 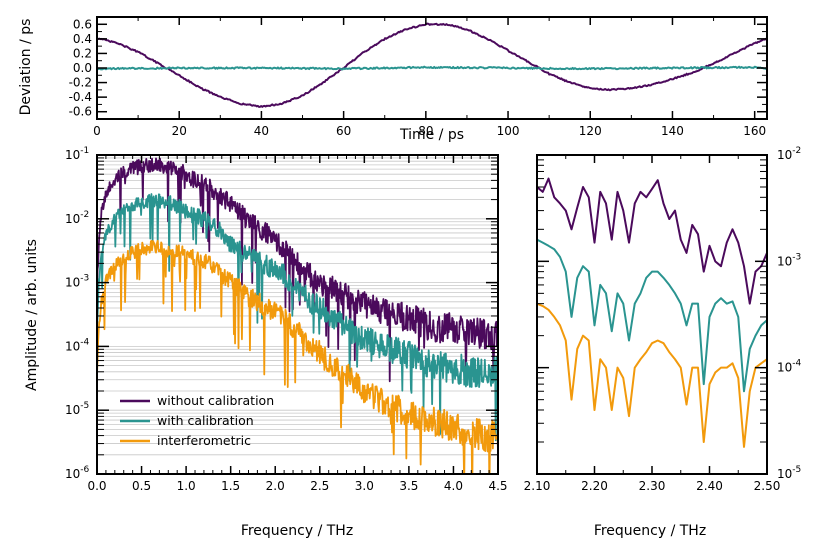 I want to click on legend-label-with-calibration: with calibration, so click(x=205, y=420).